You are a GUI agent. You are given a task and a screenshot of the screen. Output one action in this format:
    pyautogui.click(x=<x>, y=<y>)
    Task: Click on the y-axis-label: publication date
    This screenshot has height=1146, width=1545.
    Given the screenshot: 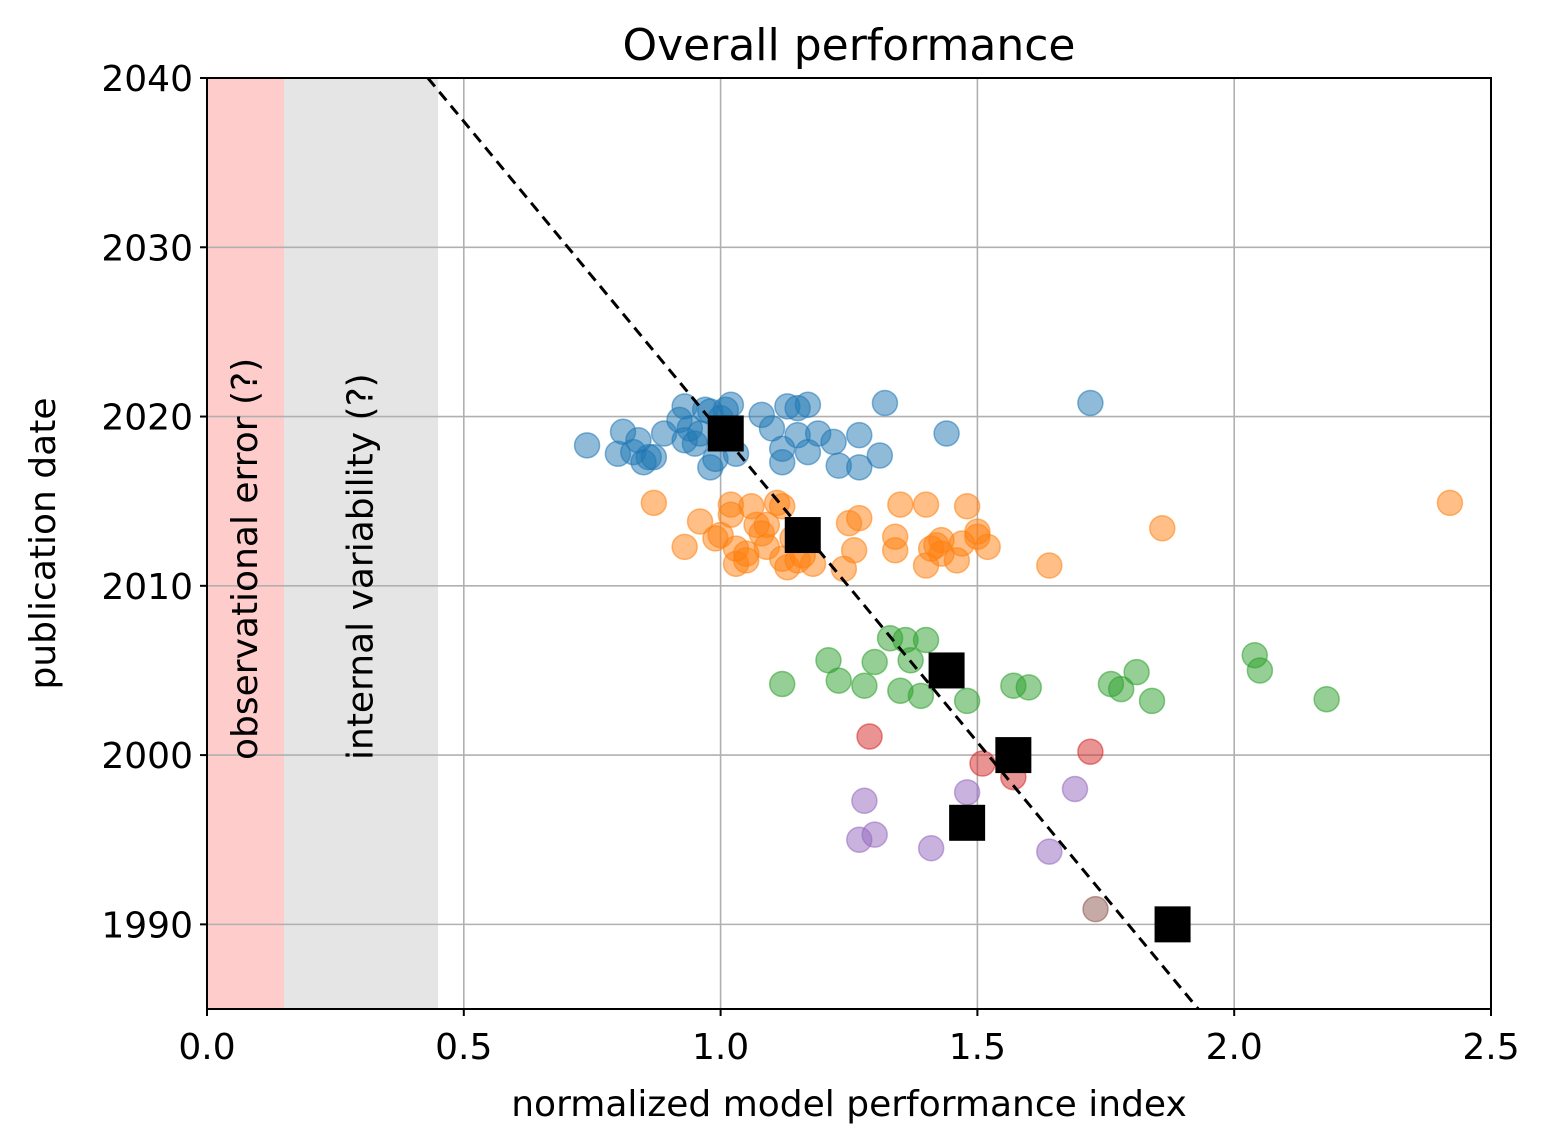 What is the action you would take?
    pyautogui.click(x=43, y=544)
    